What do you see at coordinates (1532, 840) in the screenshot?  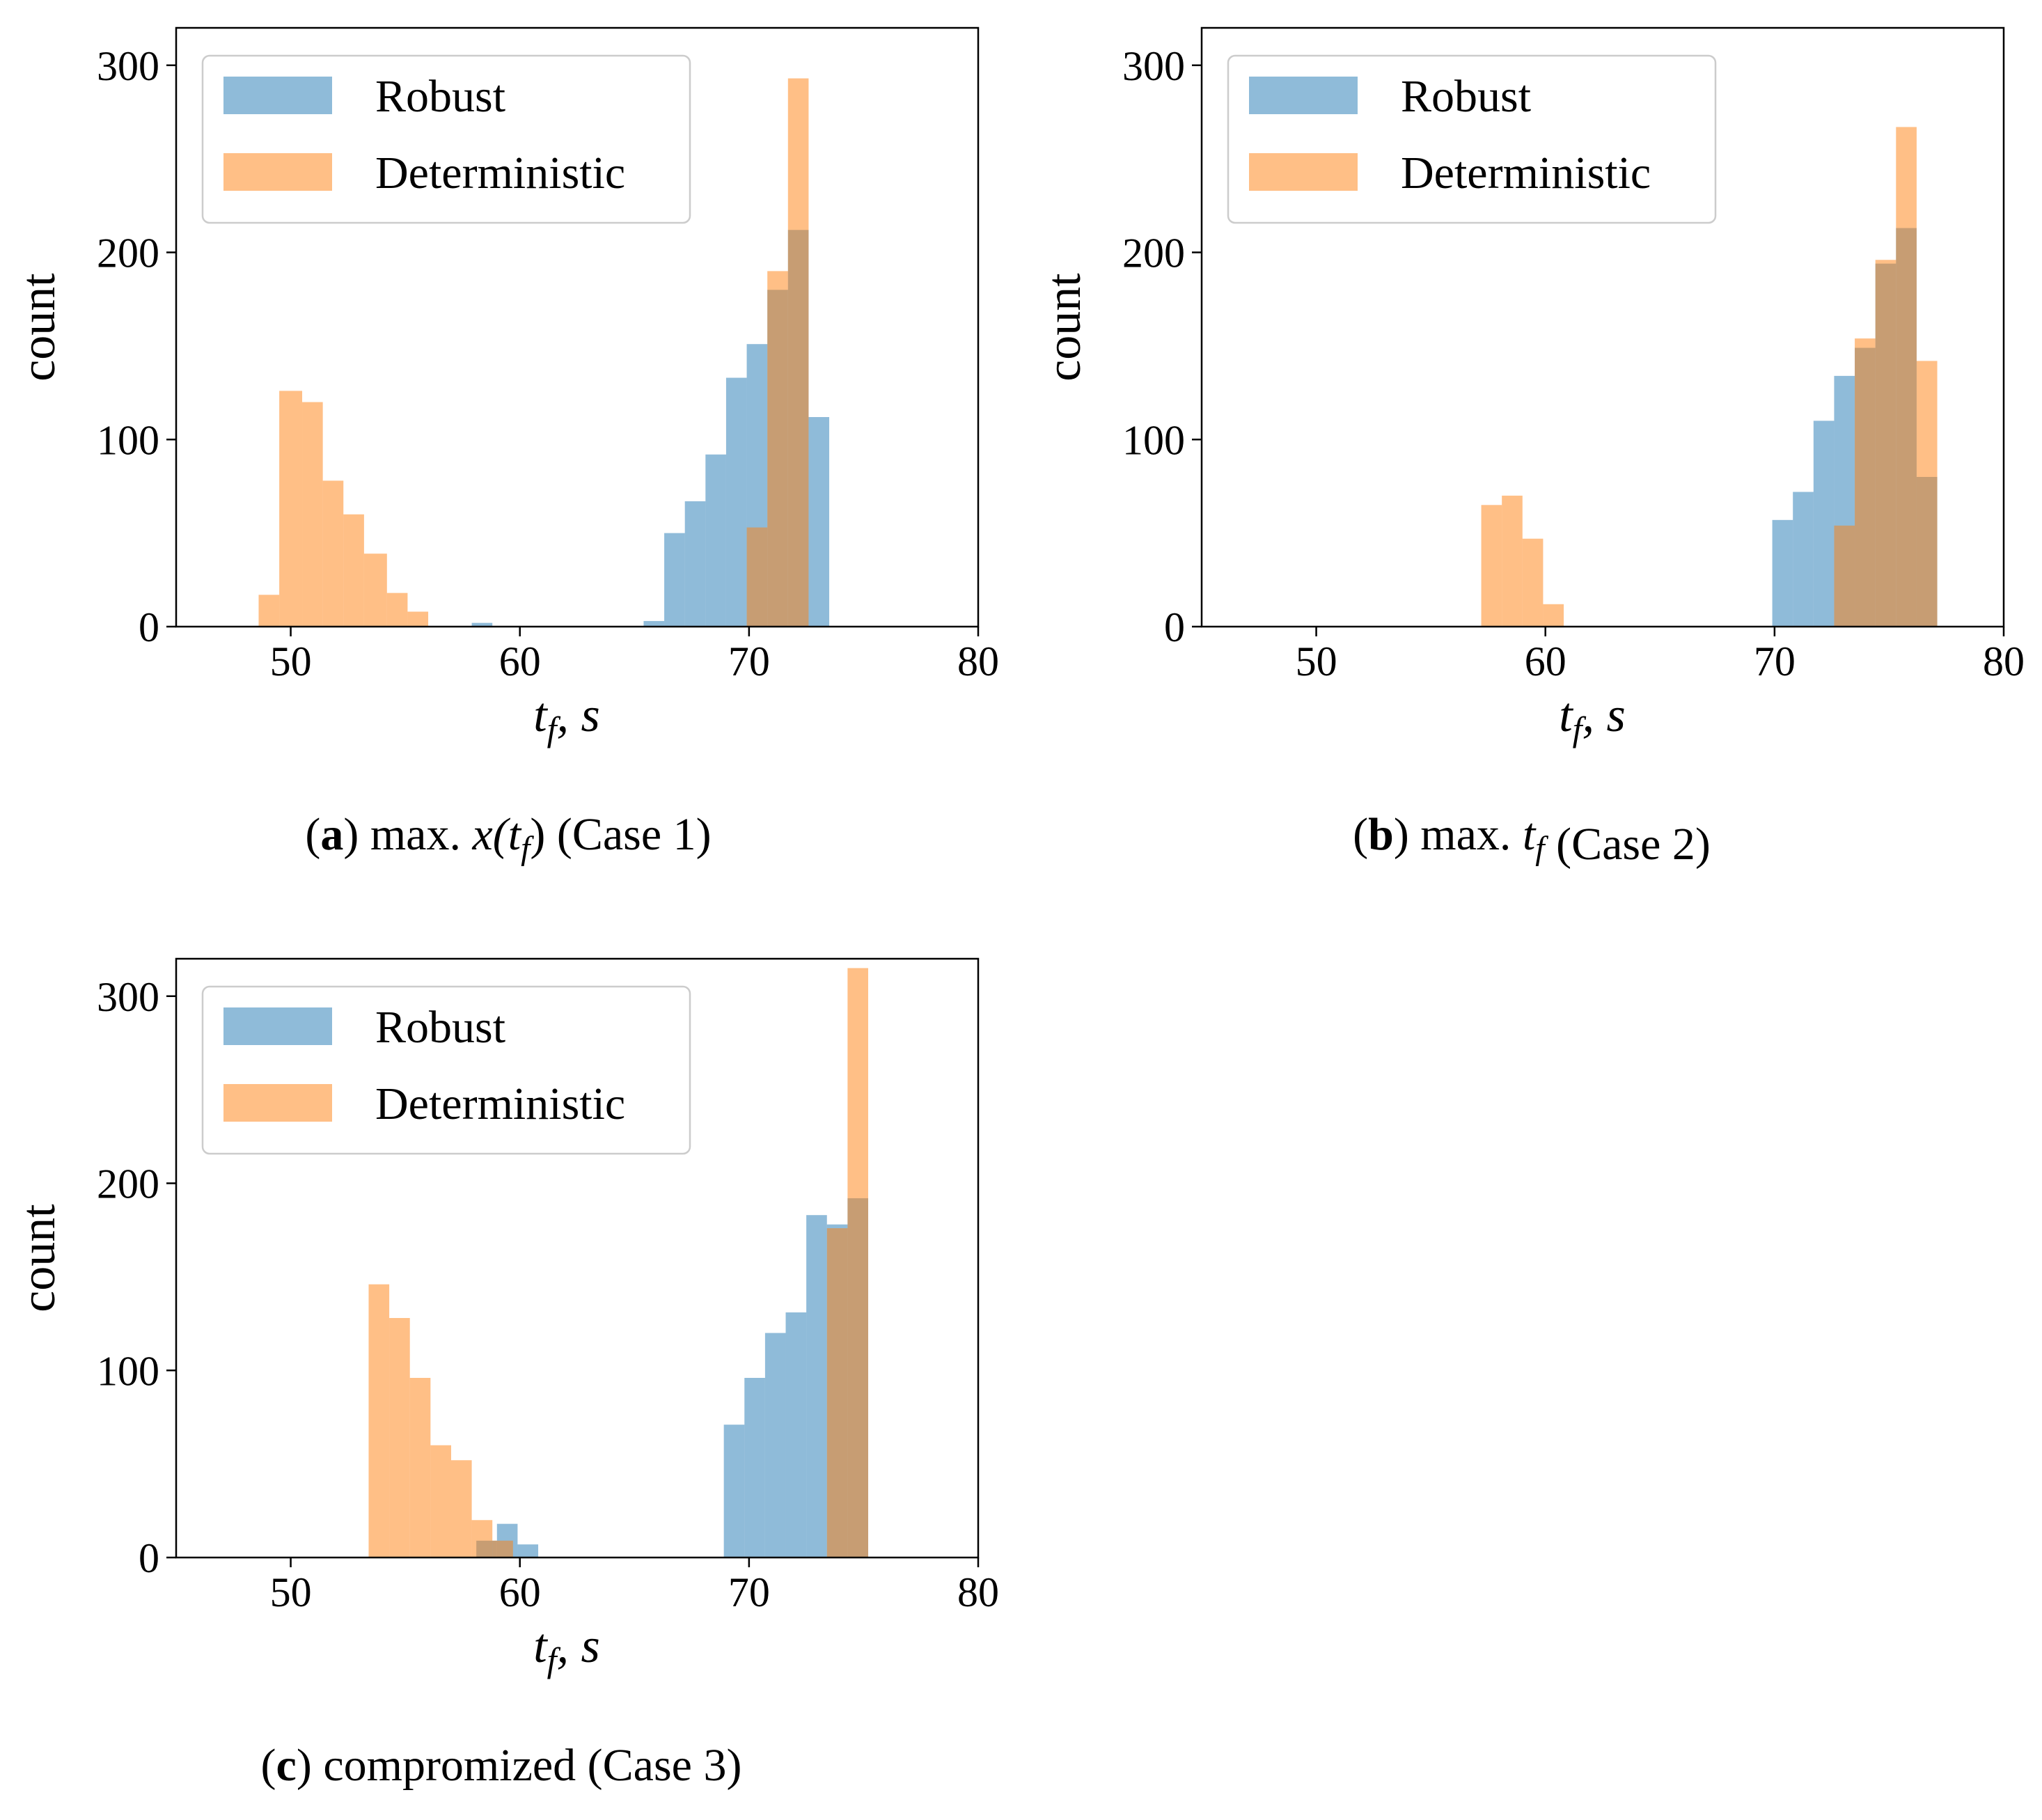 I see `panel-caption: (b) max. tf (Case 2)` at bounding box center [1532, 840].